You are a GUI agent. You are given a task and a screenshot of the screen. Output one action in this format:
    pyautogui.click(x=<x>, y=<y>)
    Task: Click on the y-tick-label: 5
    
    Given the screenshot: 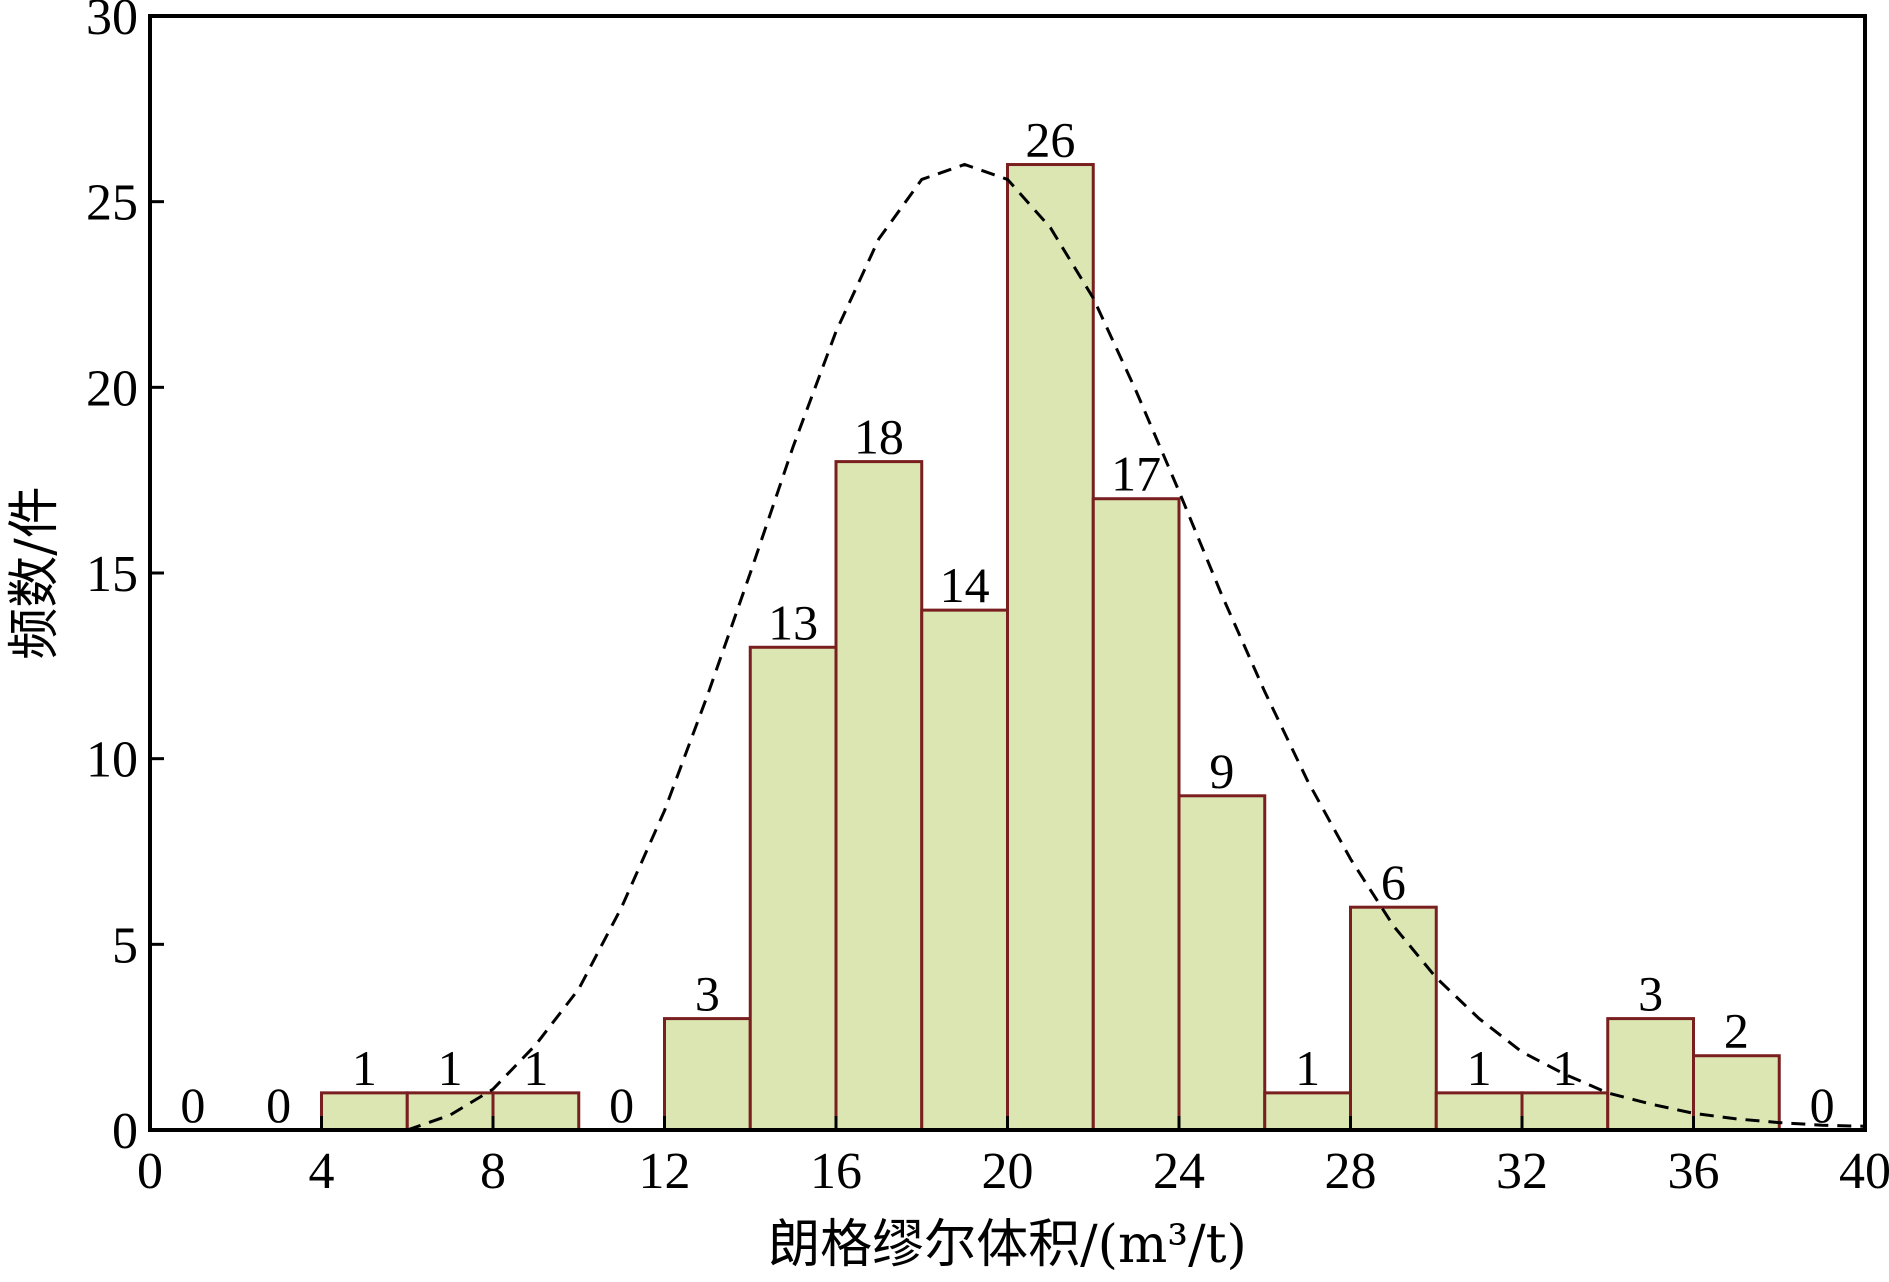 What is the action you would take?
    pyautogui.click(x=125, y=945)
    